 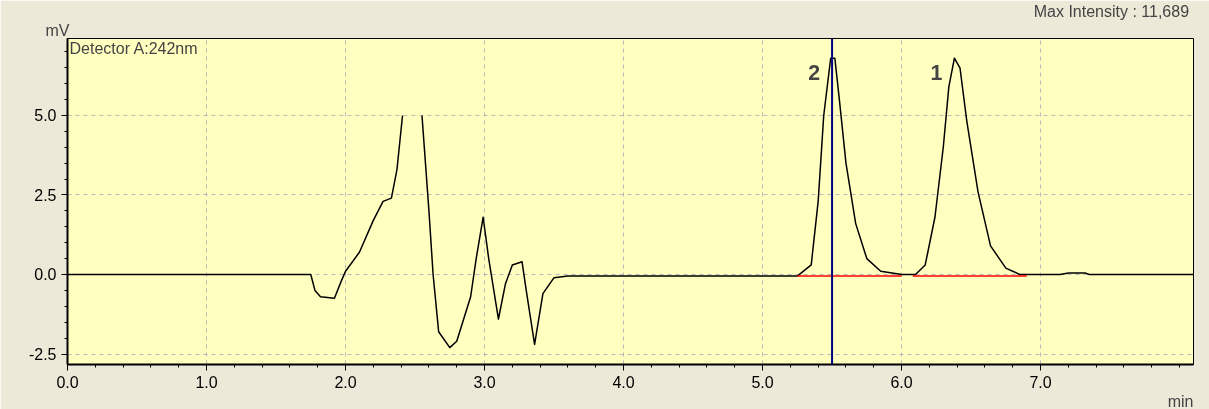 What do you see at coordinates (814, 73) in the screenshot?
I see `annotation: 2` at bounding box center [814, 73].